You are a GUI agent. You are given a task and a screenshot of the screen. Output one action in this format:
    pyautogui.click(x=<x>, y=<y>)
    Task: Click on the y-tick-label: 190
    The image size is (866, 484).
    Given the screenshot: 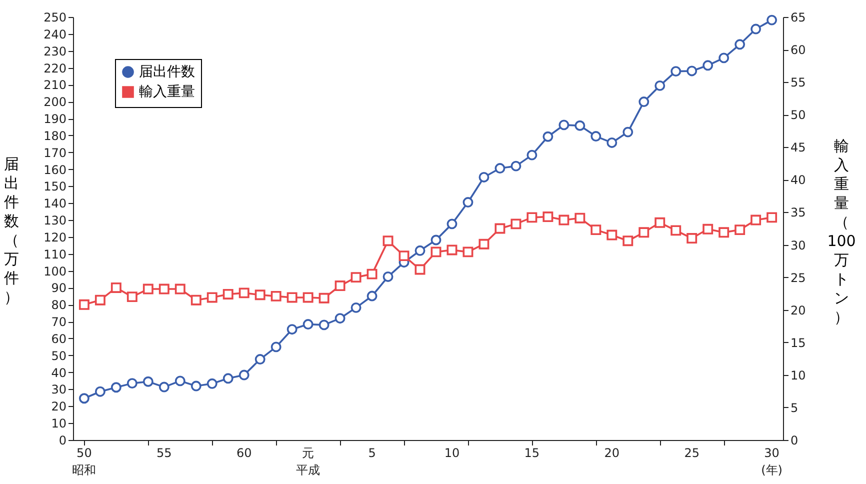 What is the action you would take?
    pyautogui.click(x=55, y=119)
    